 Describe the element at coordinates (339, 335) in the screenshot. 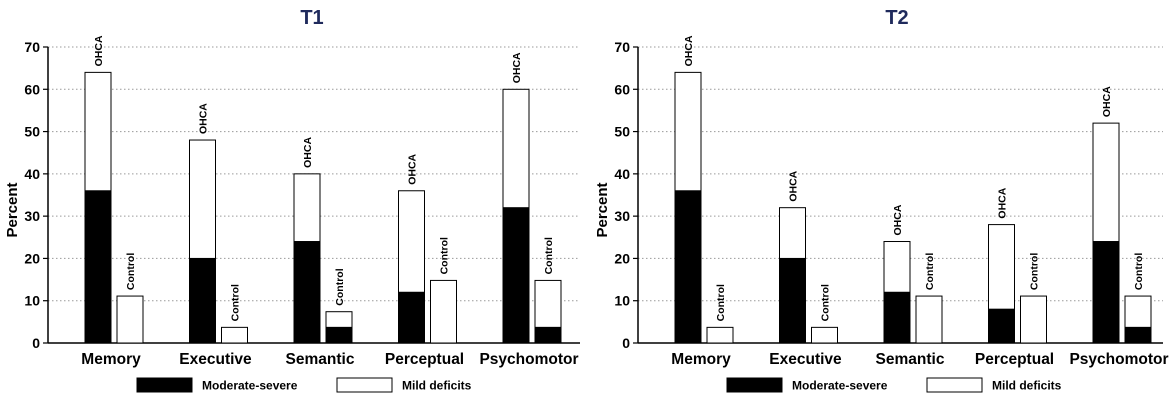

I see `bar-control-semantic-moderate-severe` at that location.